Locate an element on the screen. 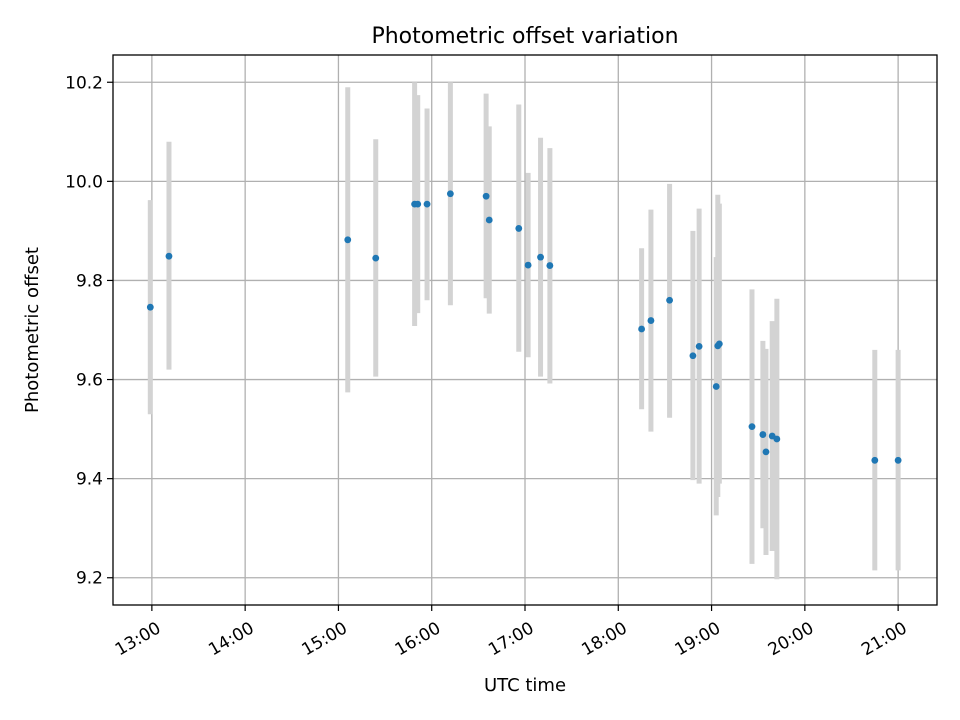  y-tick-label: 9.4 is located at coordinates (89, 480).